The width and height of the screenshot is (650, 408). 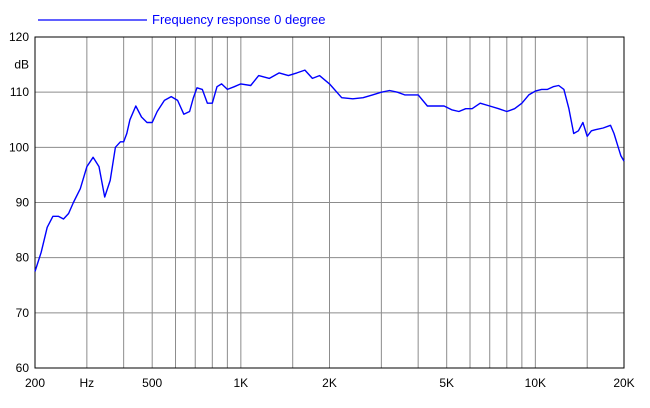 I want to click on y-tick-label: 80, so click(x=23, y=258).